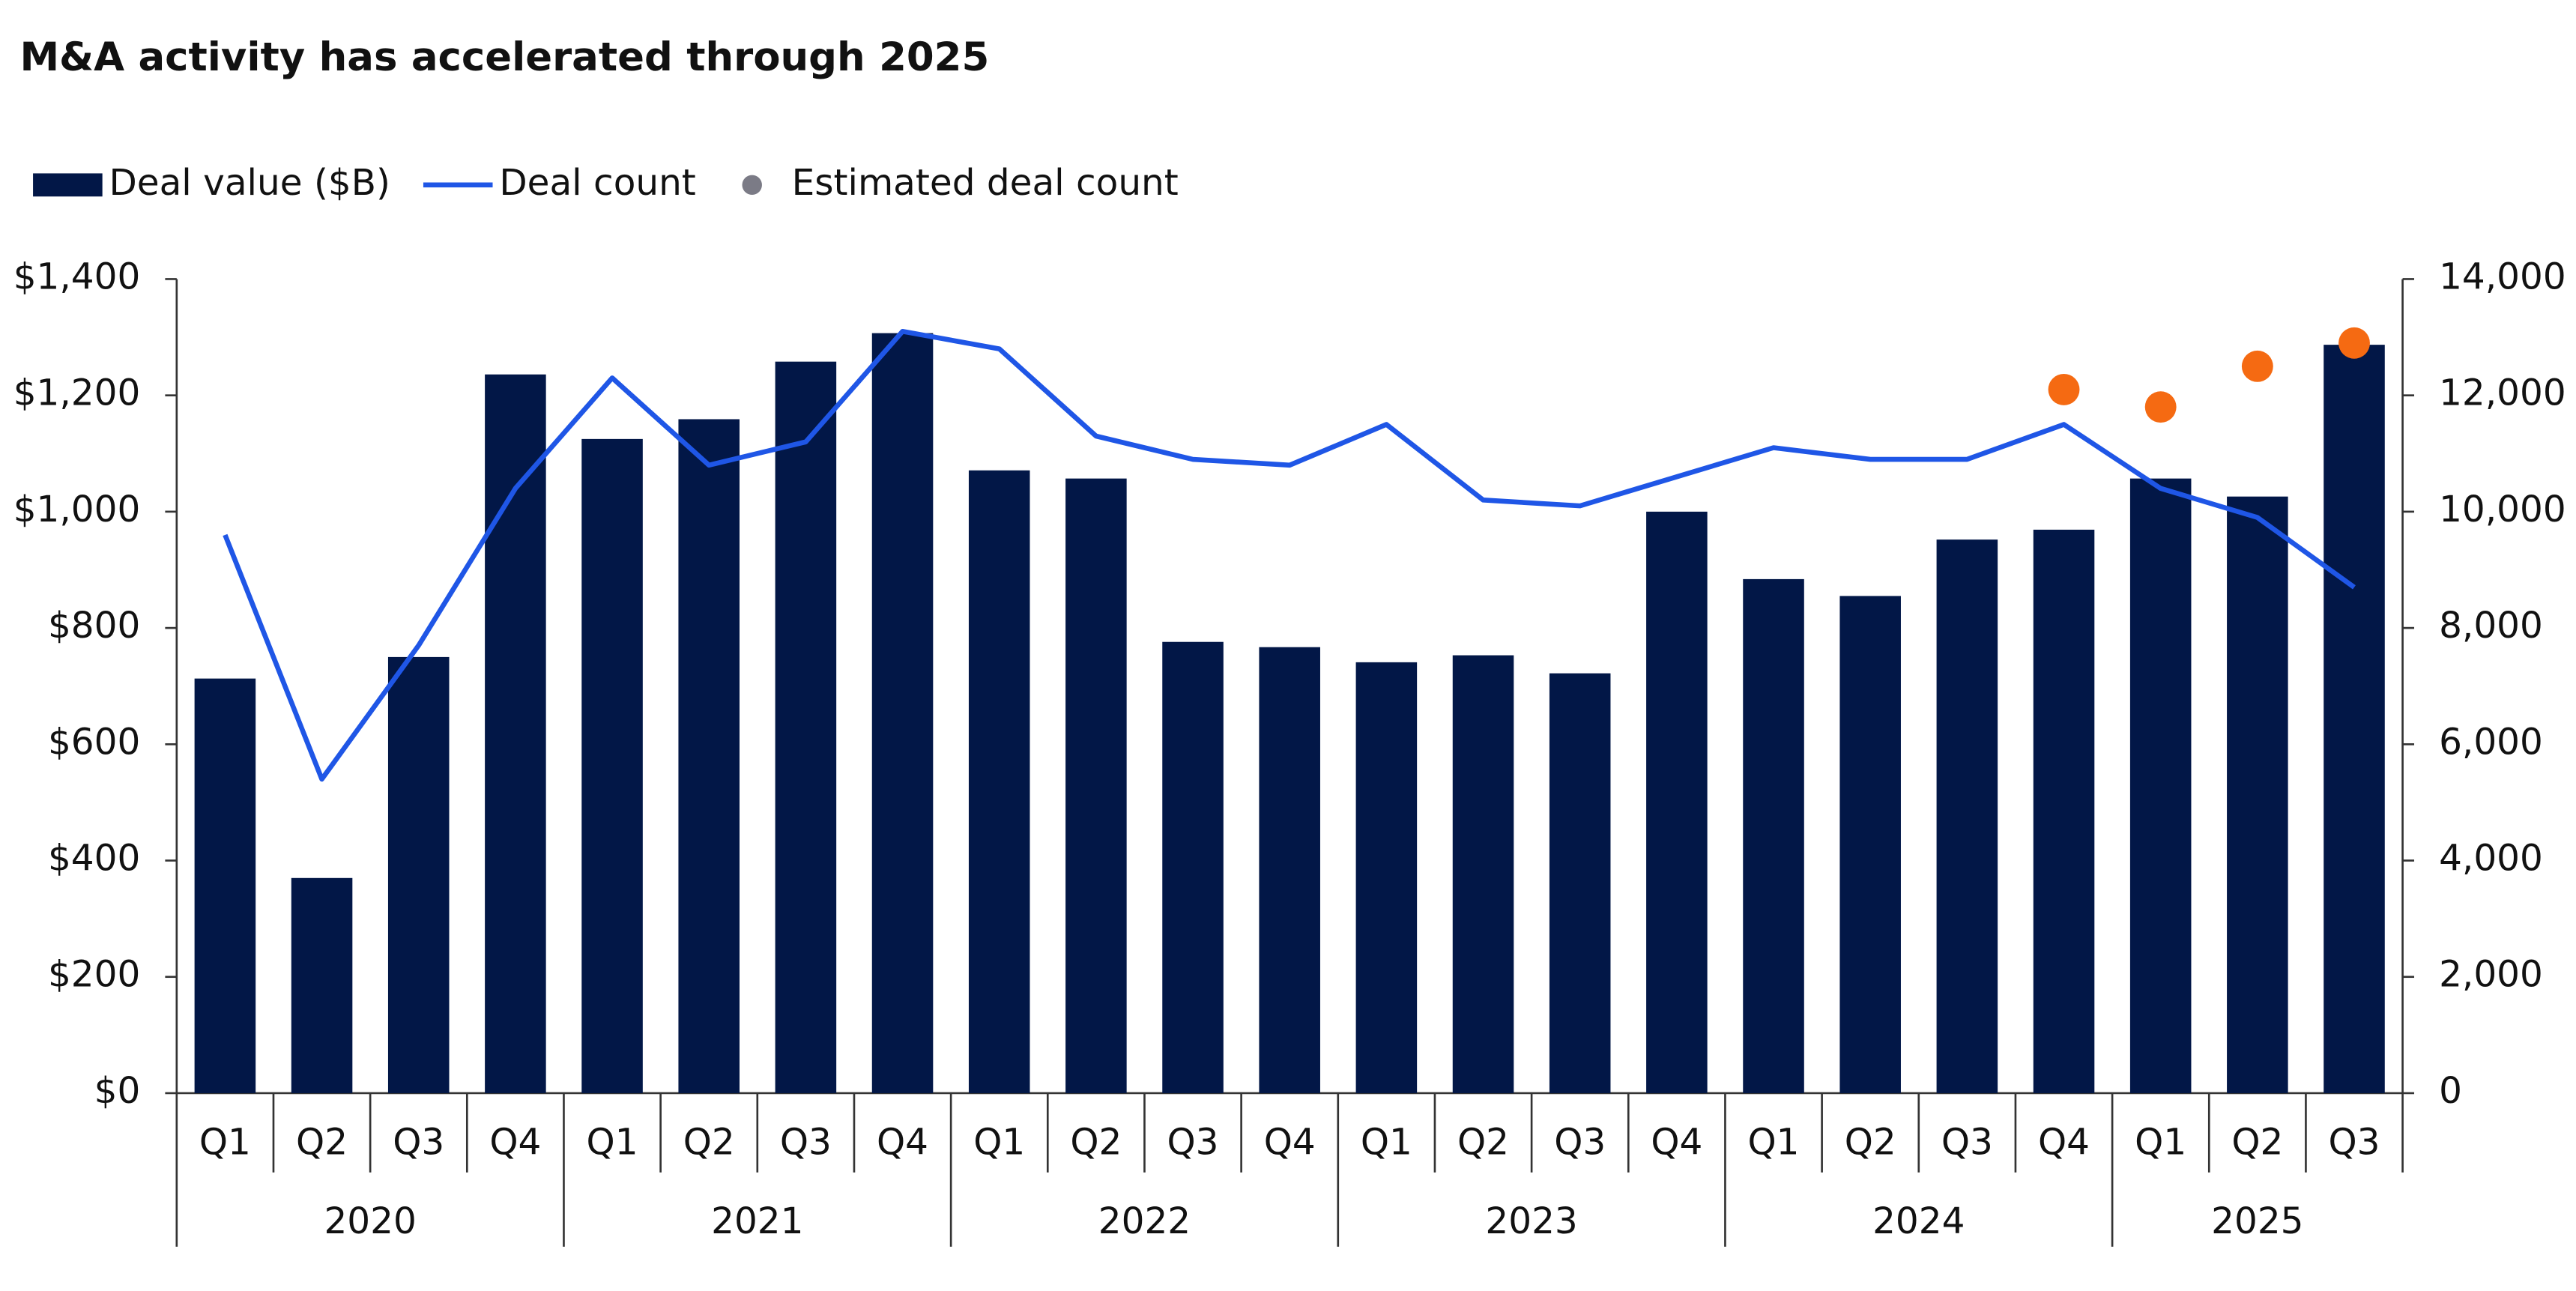 The width and height of the screenshot is (2576, 1291). Describe the element at coordinates (2491, 859) in the screenshot. I see `y2-tick-label: 4,000` at that location.